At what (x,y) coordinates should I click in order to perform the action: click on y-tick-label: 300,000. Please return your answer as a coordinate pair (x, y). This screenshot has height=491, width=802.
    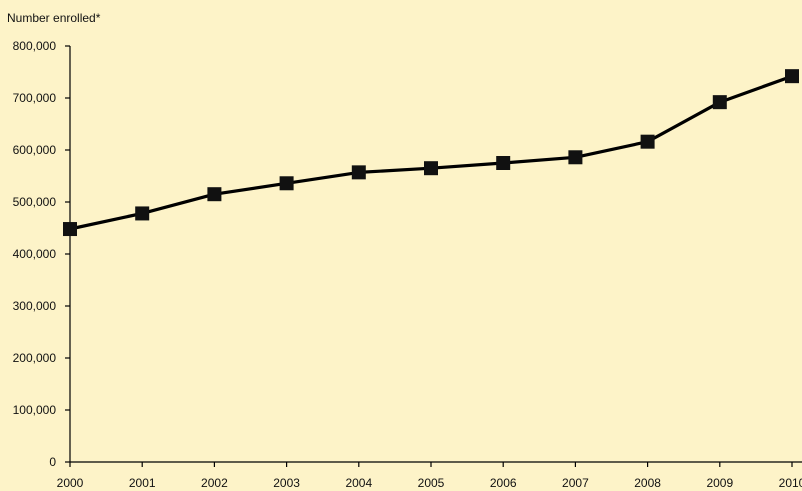
    Looking at the image, I should click on (35, 306).